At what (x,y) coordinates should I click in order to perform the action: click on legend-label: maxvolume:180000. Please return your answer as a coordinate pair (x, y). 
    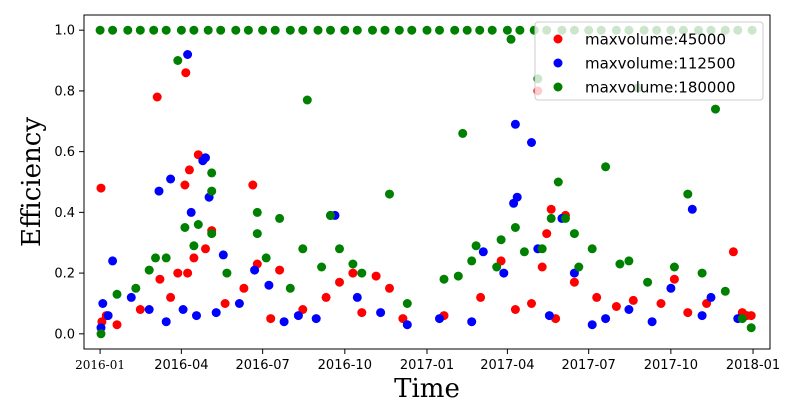
    Looking at the image, I should click on (660, 88).